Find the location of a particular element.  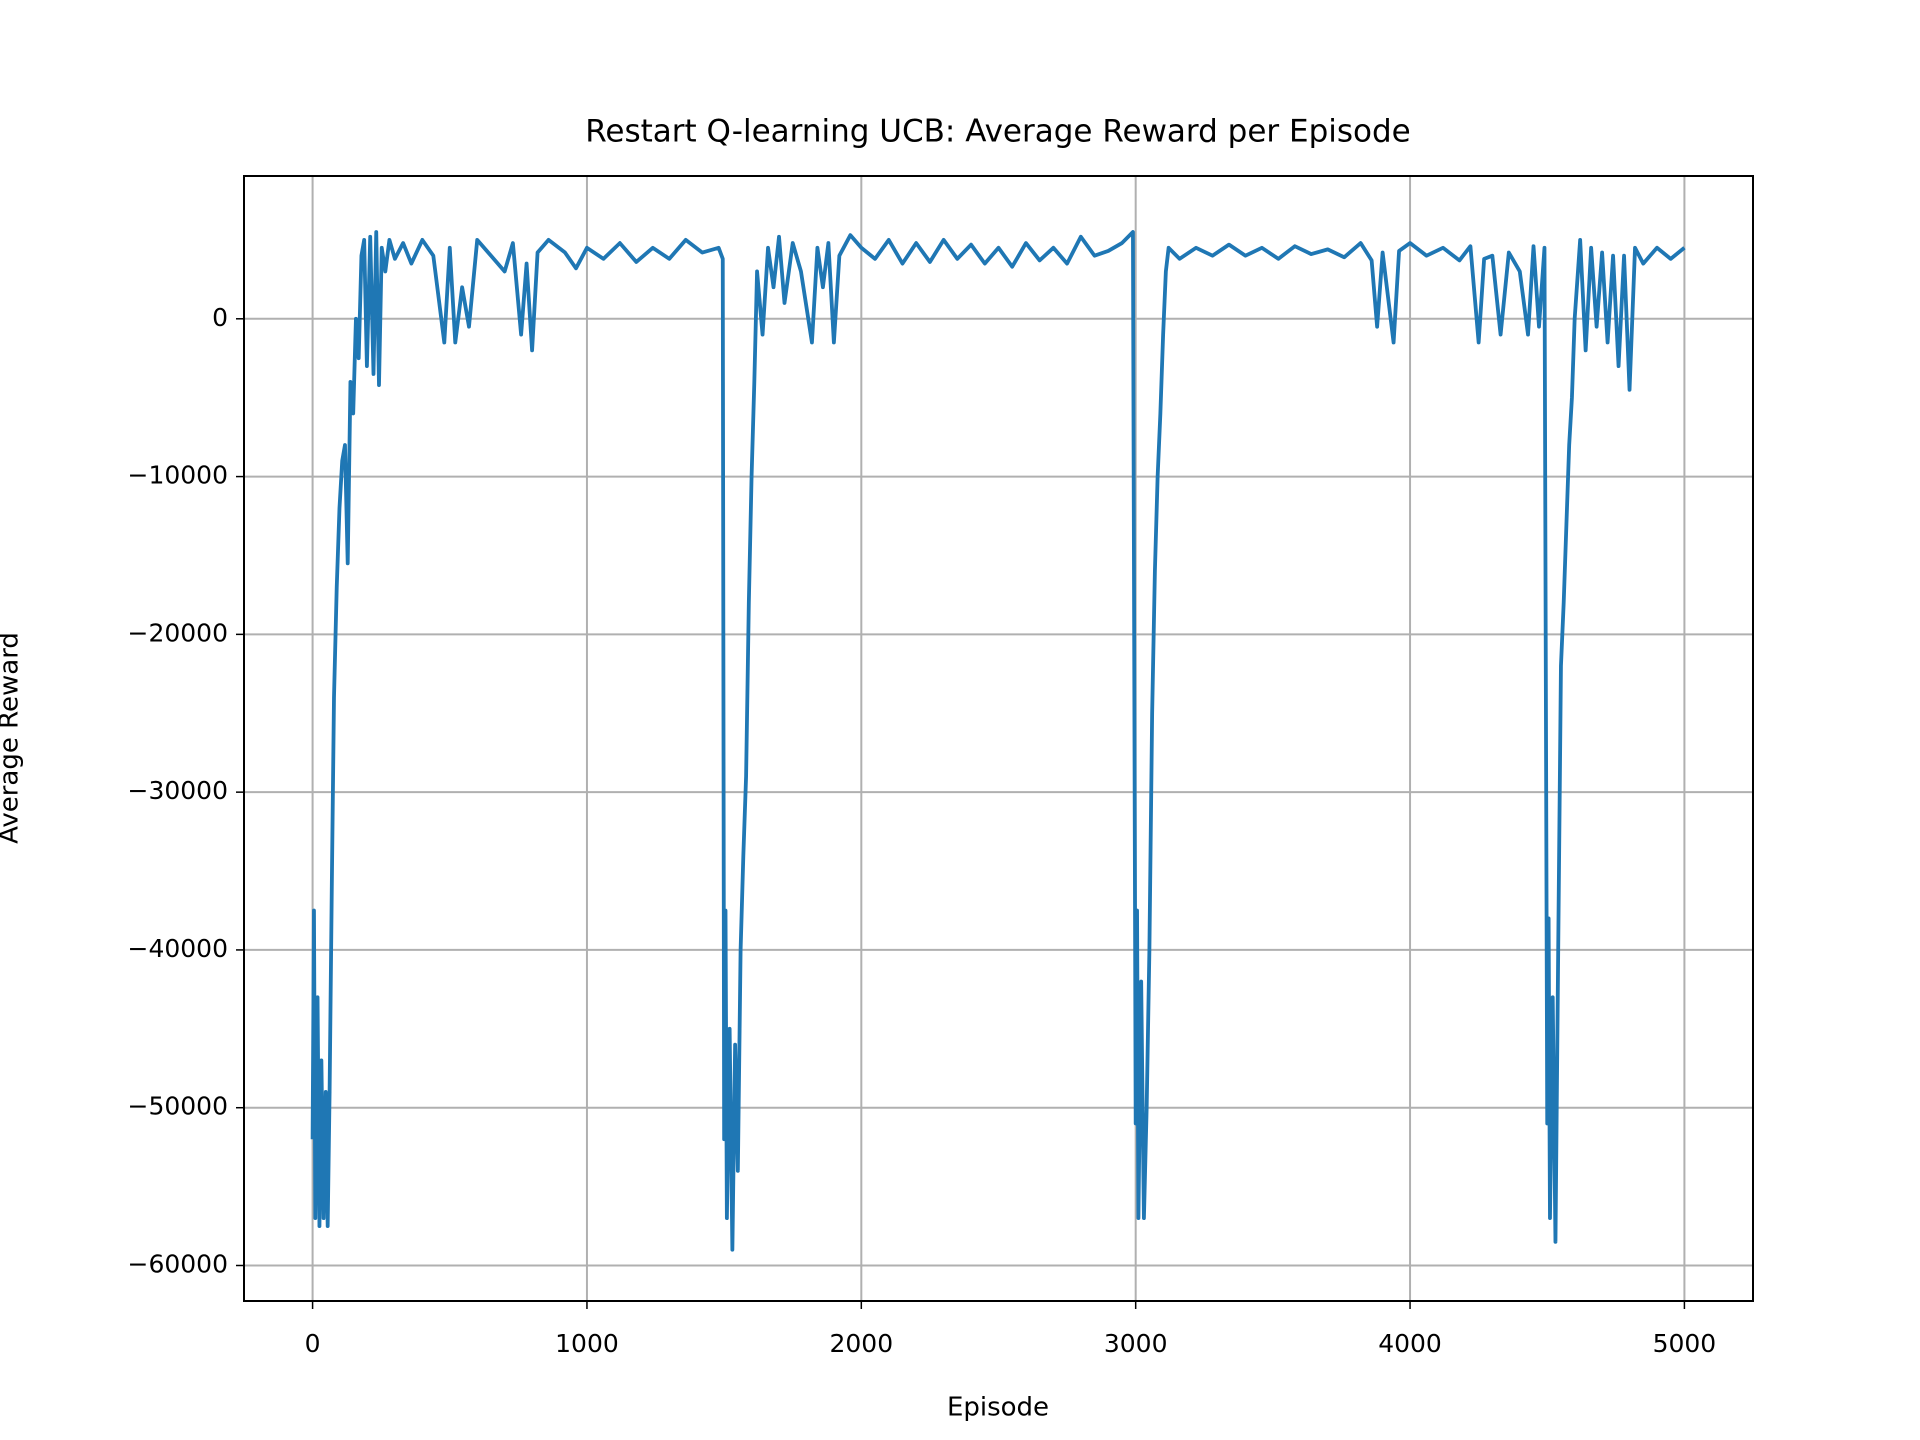

x-tick-label: 3000 is located at coordinates (1136, 1343).